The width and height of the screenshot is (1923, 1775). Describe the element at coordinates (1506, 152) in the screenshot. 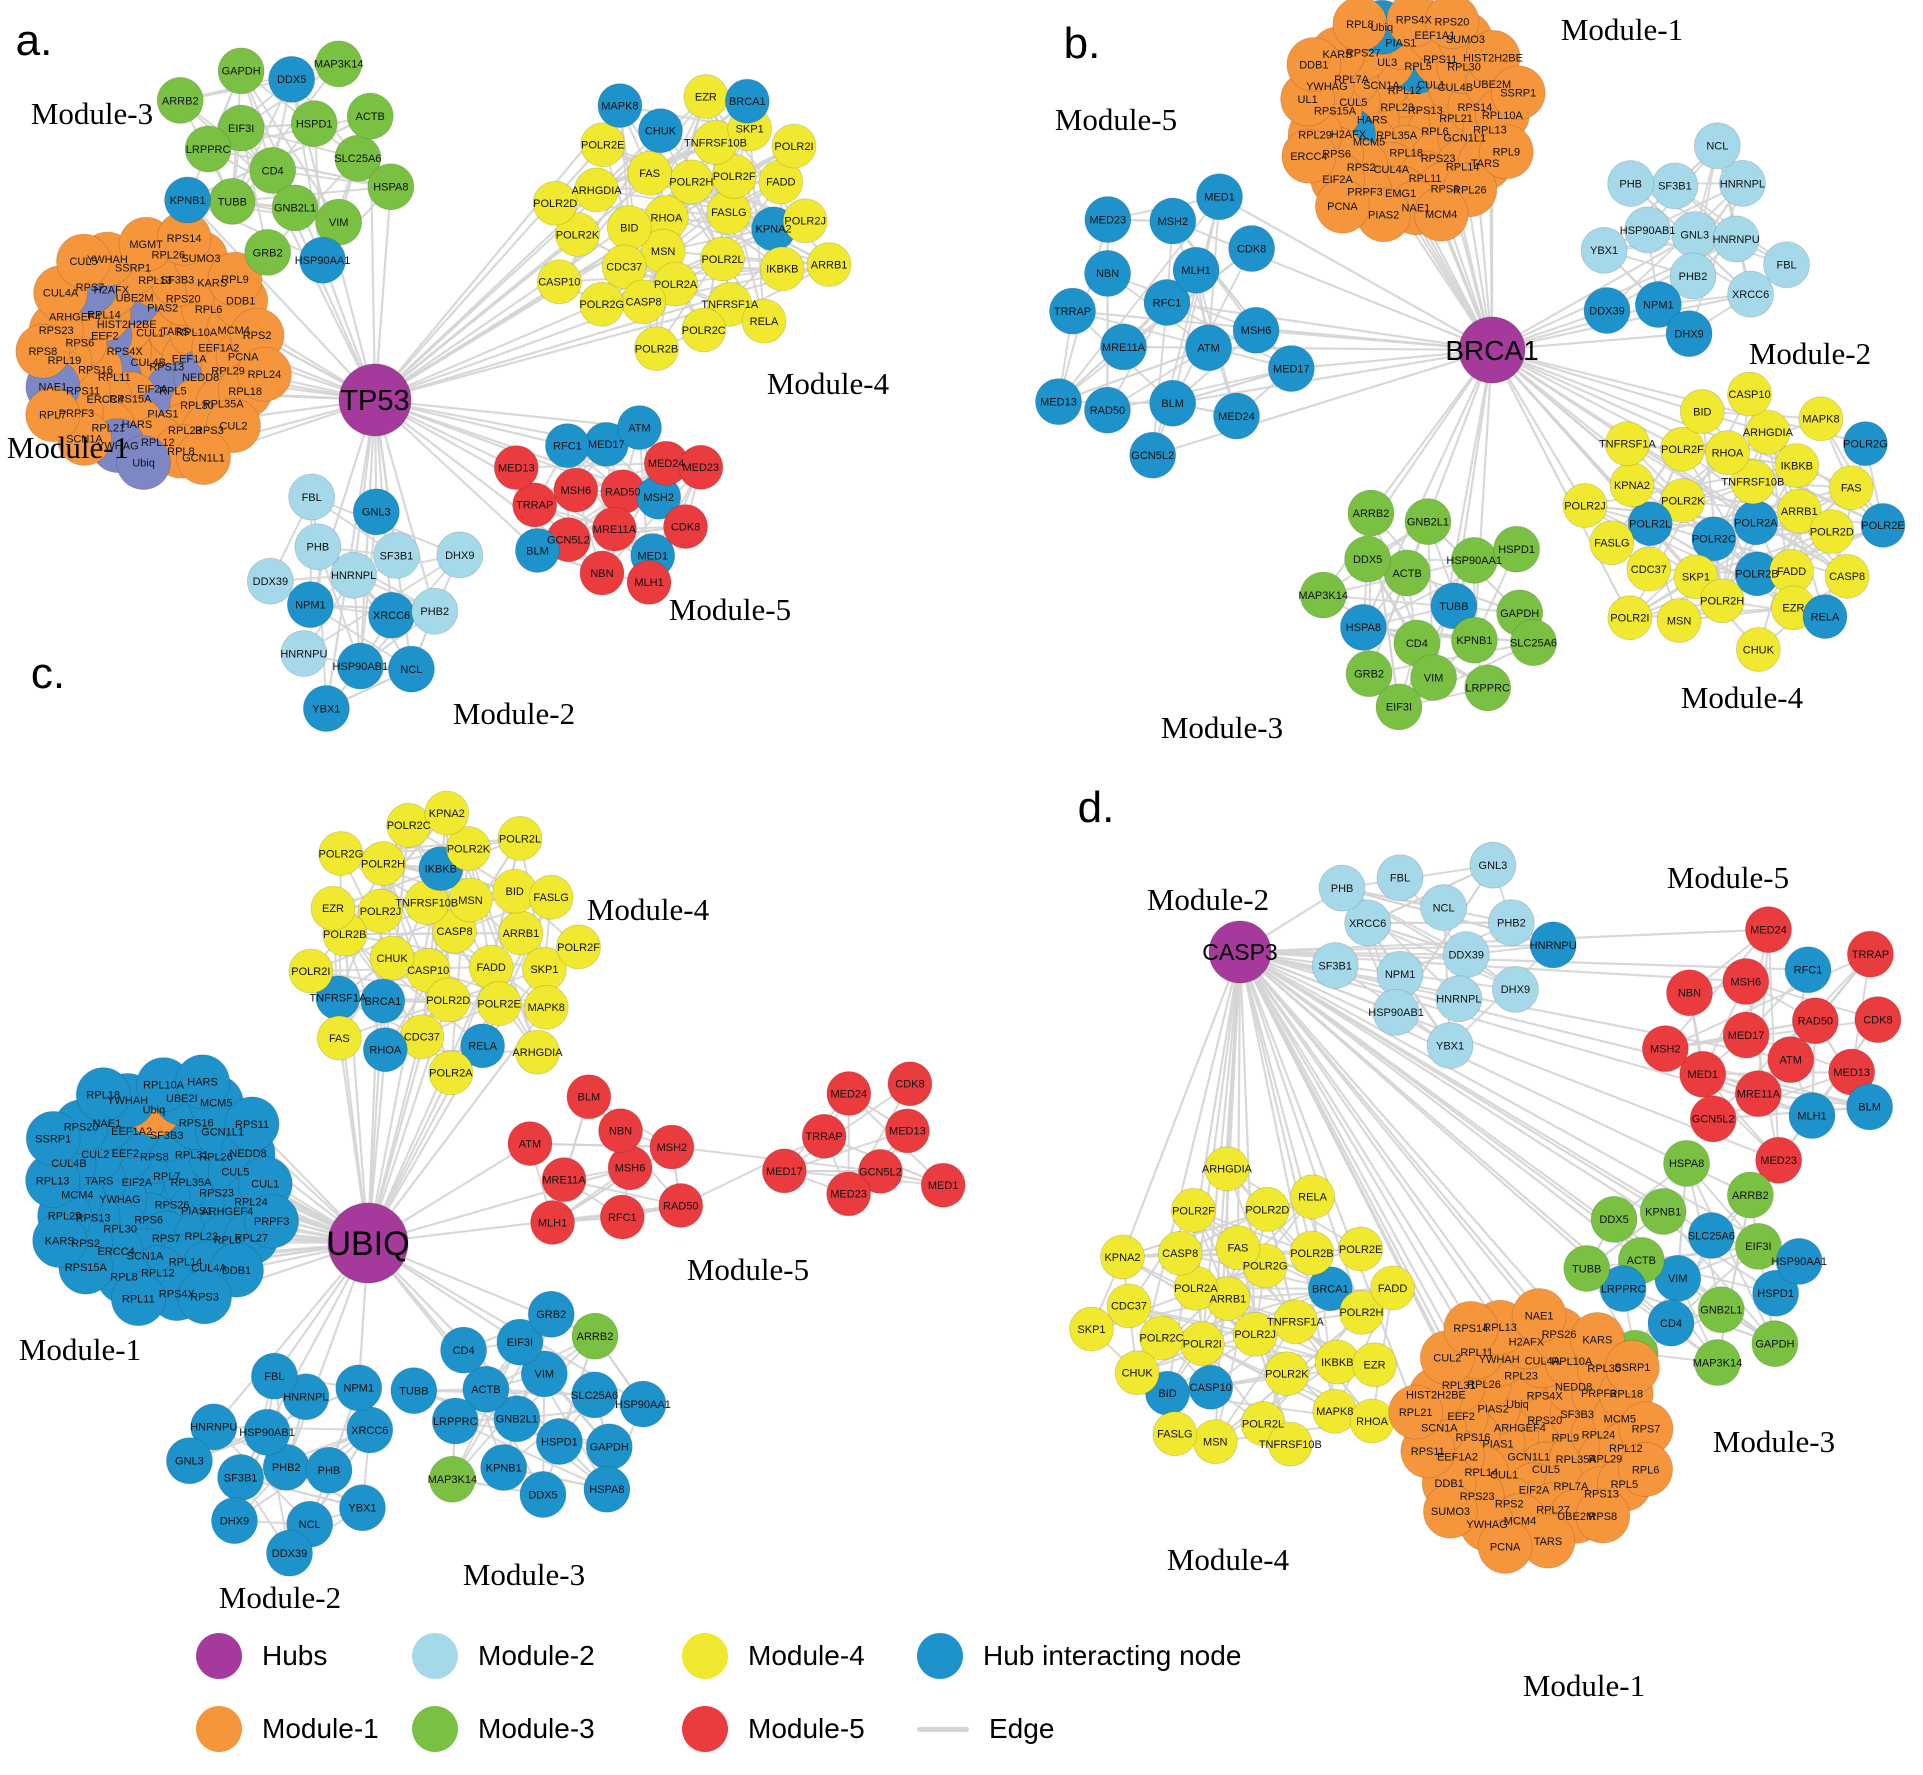

I see `node-RPL9` at that location.